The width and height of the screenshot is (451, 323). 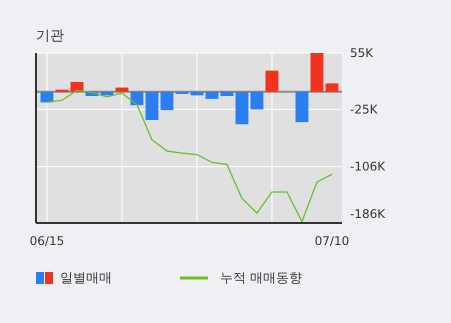 What do you see at coordinates (362, 53) in the screenshot?
I see `y-tick-label: 55K` at bounding box center [362, 53].